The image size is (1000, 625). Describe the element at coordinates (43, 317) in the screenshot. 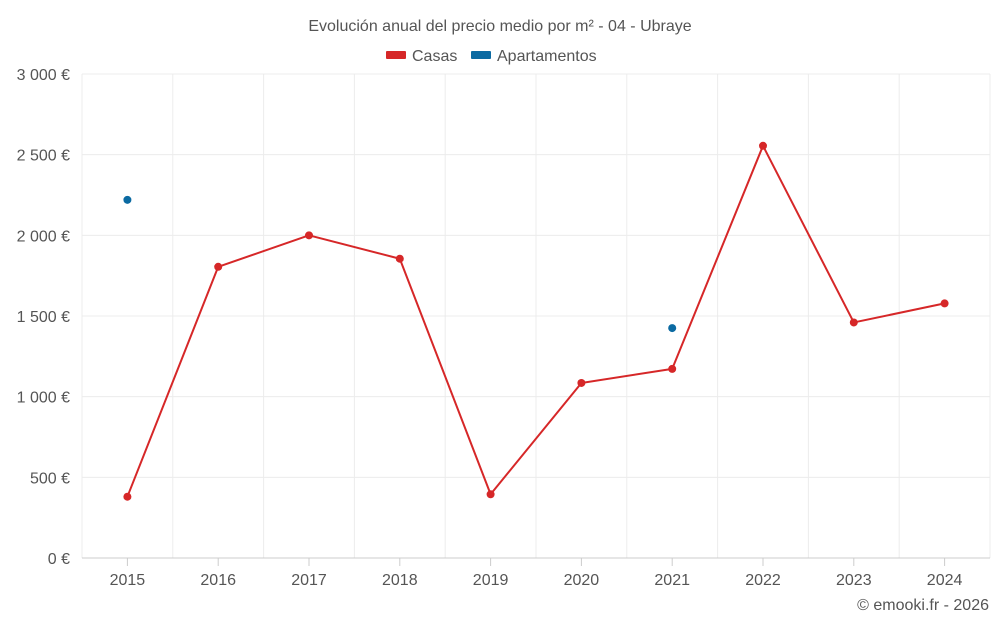

I see `y-tick-label: 1 500 €` at that location.